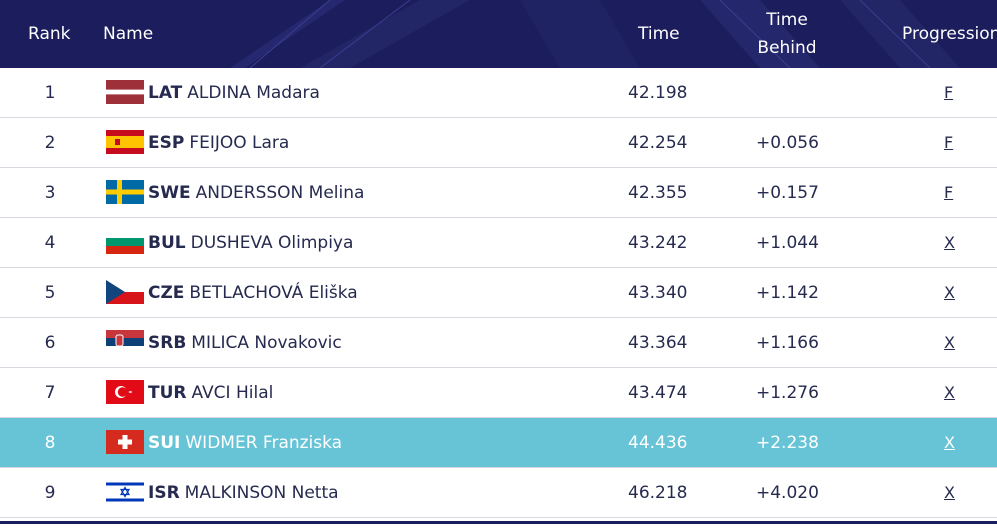  What do you see at coordinates (166, 142) in the screenshot?
I see `country-code: ESP` at bounding box center [166, 142].